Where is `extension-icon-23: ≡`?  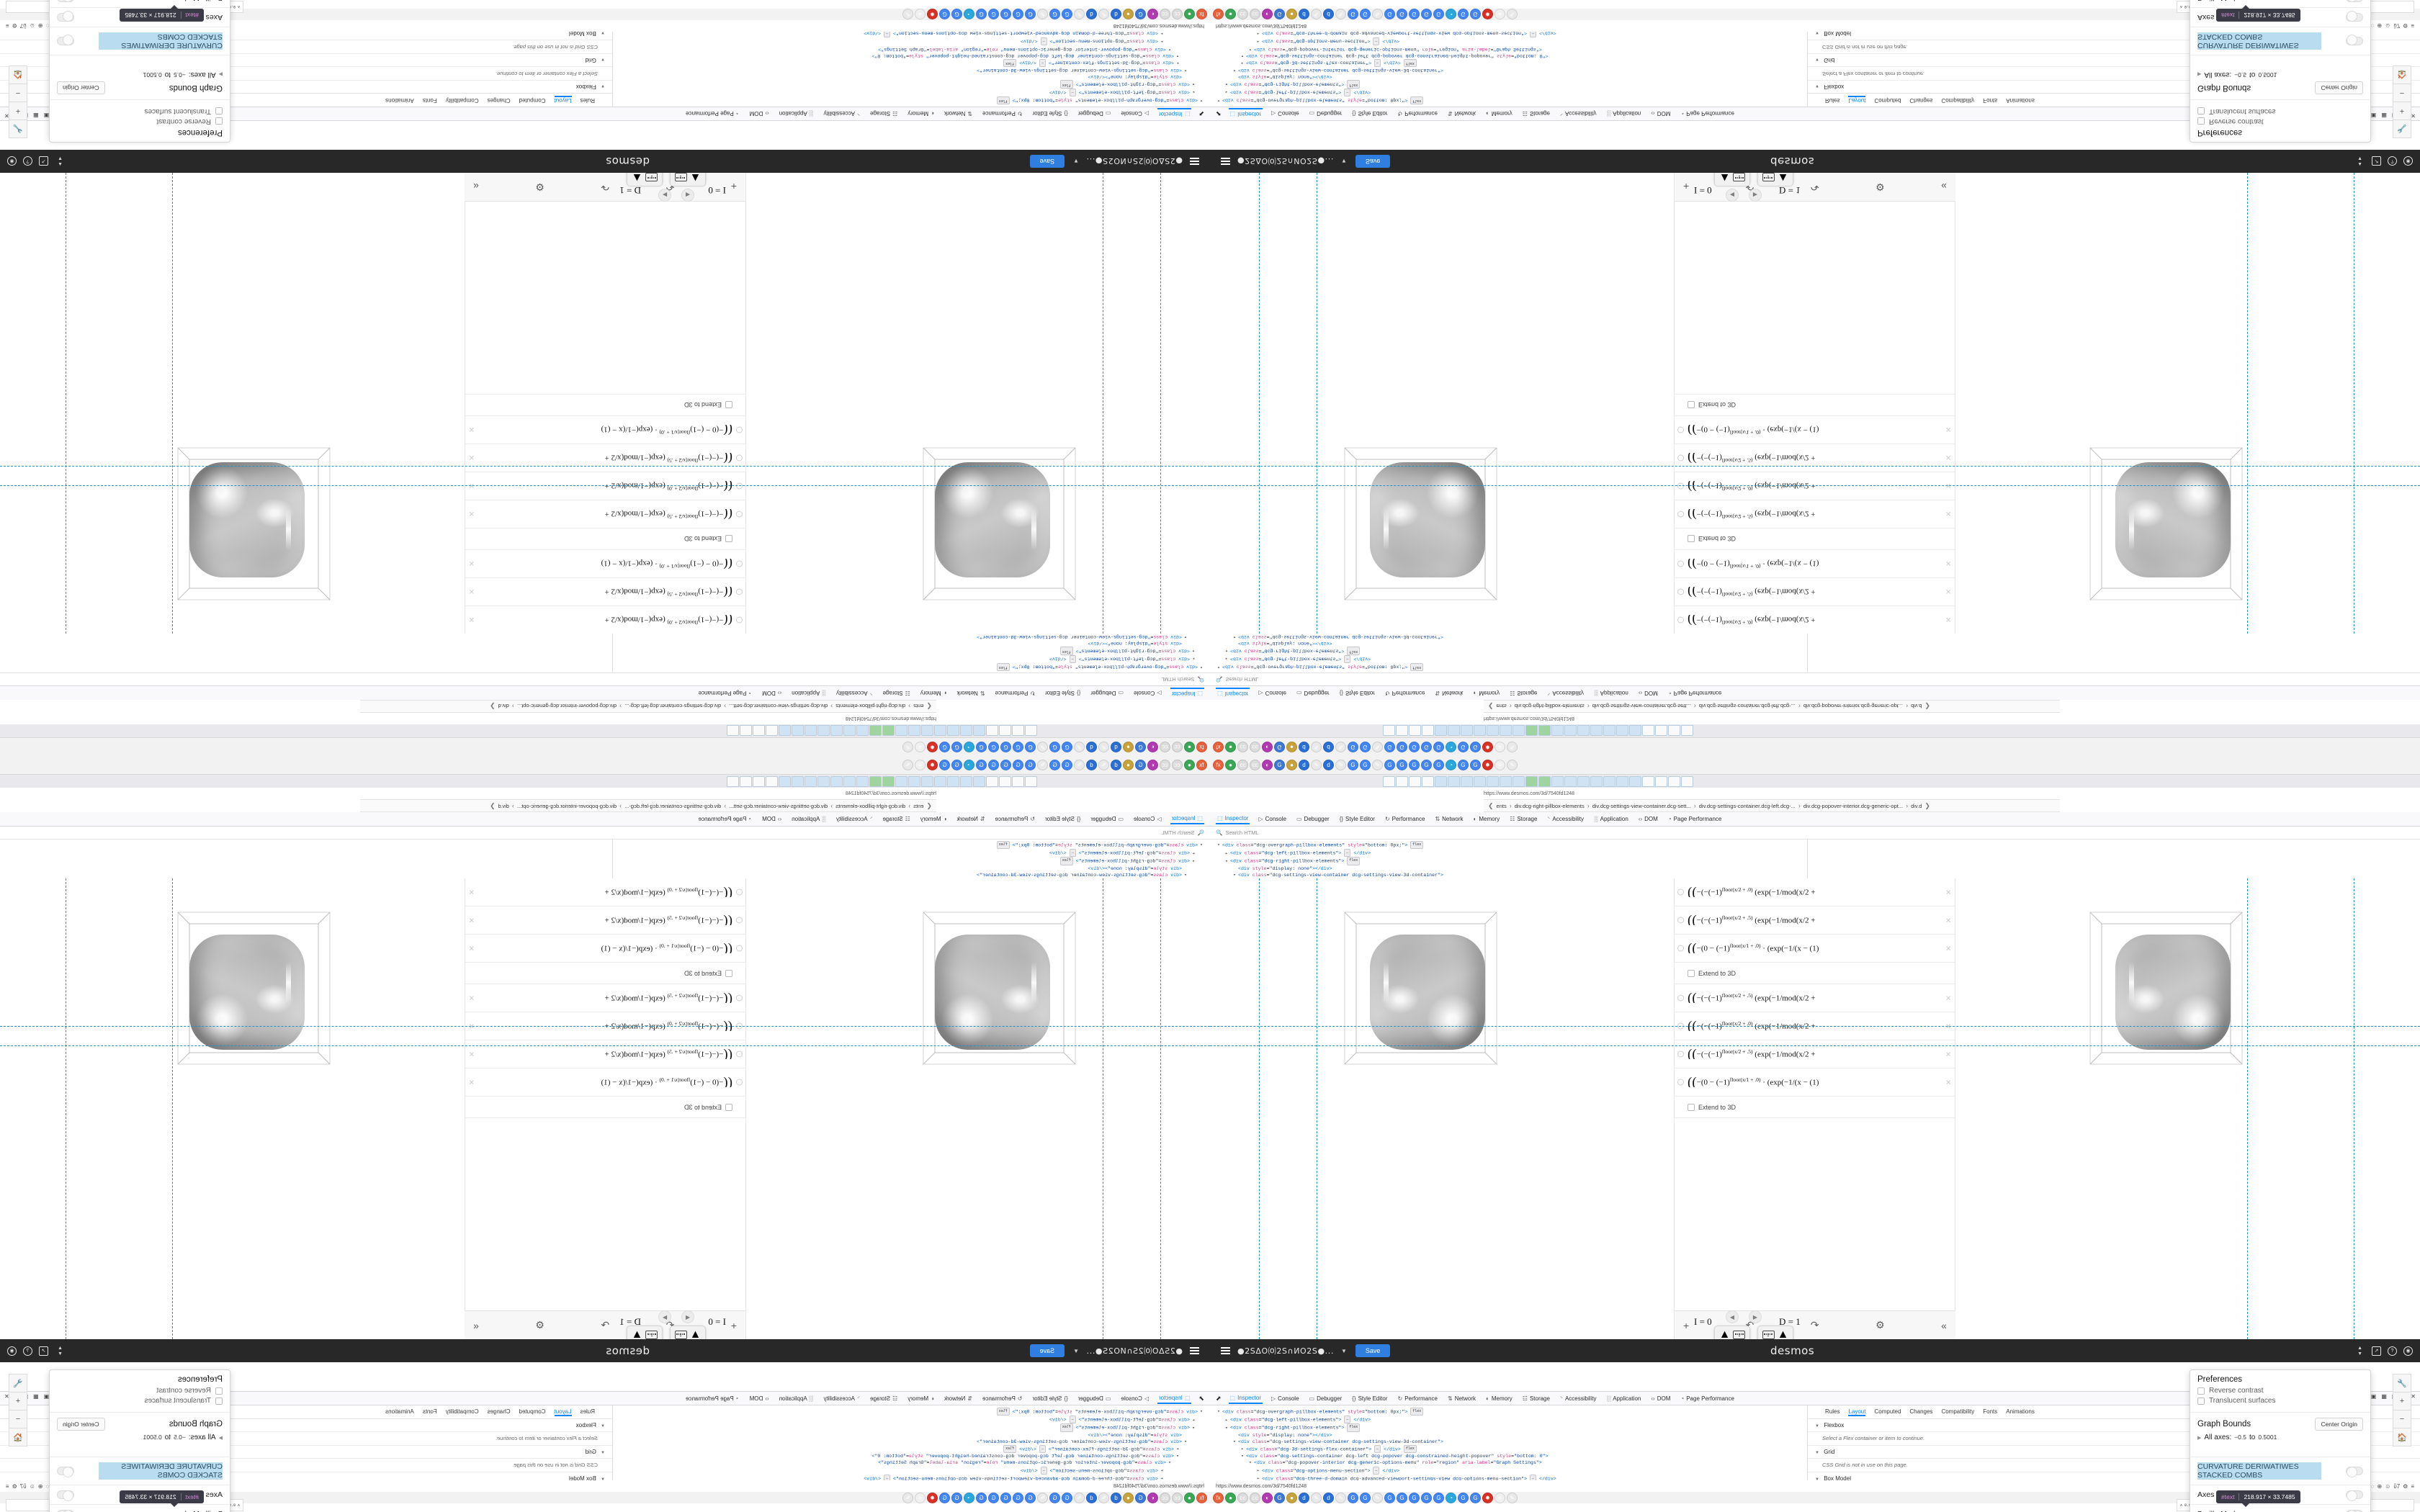 extension-icon-23: ≡ is located at coordinates (920, 1497).